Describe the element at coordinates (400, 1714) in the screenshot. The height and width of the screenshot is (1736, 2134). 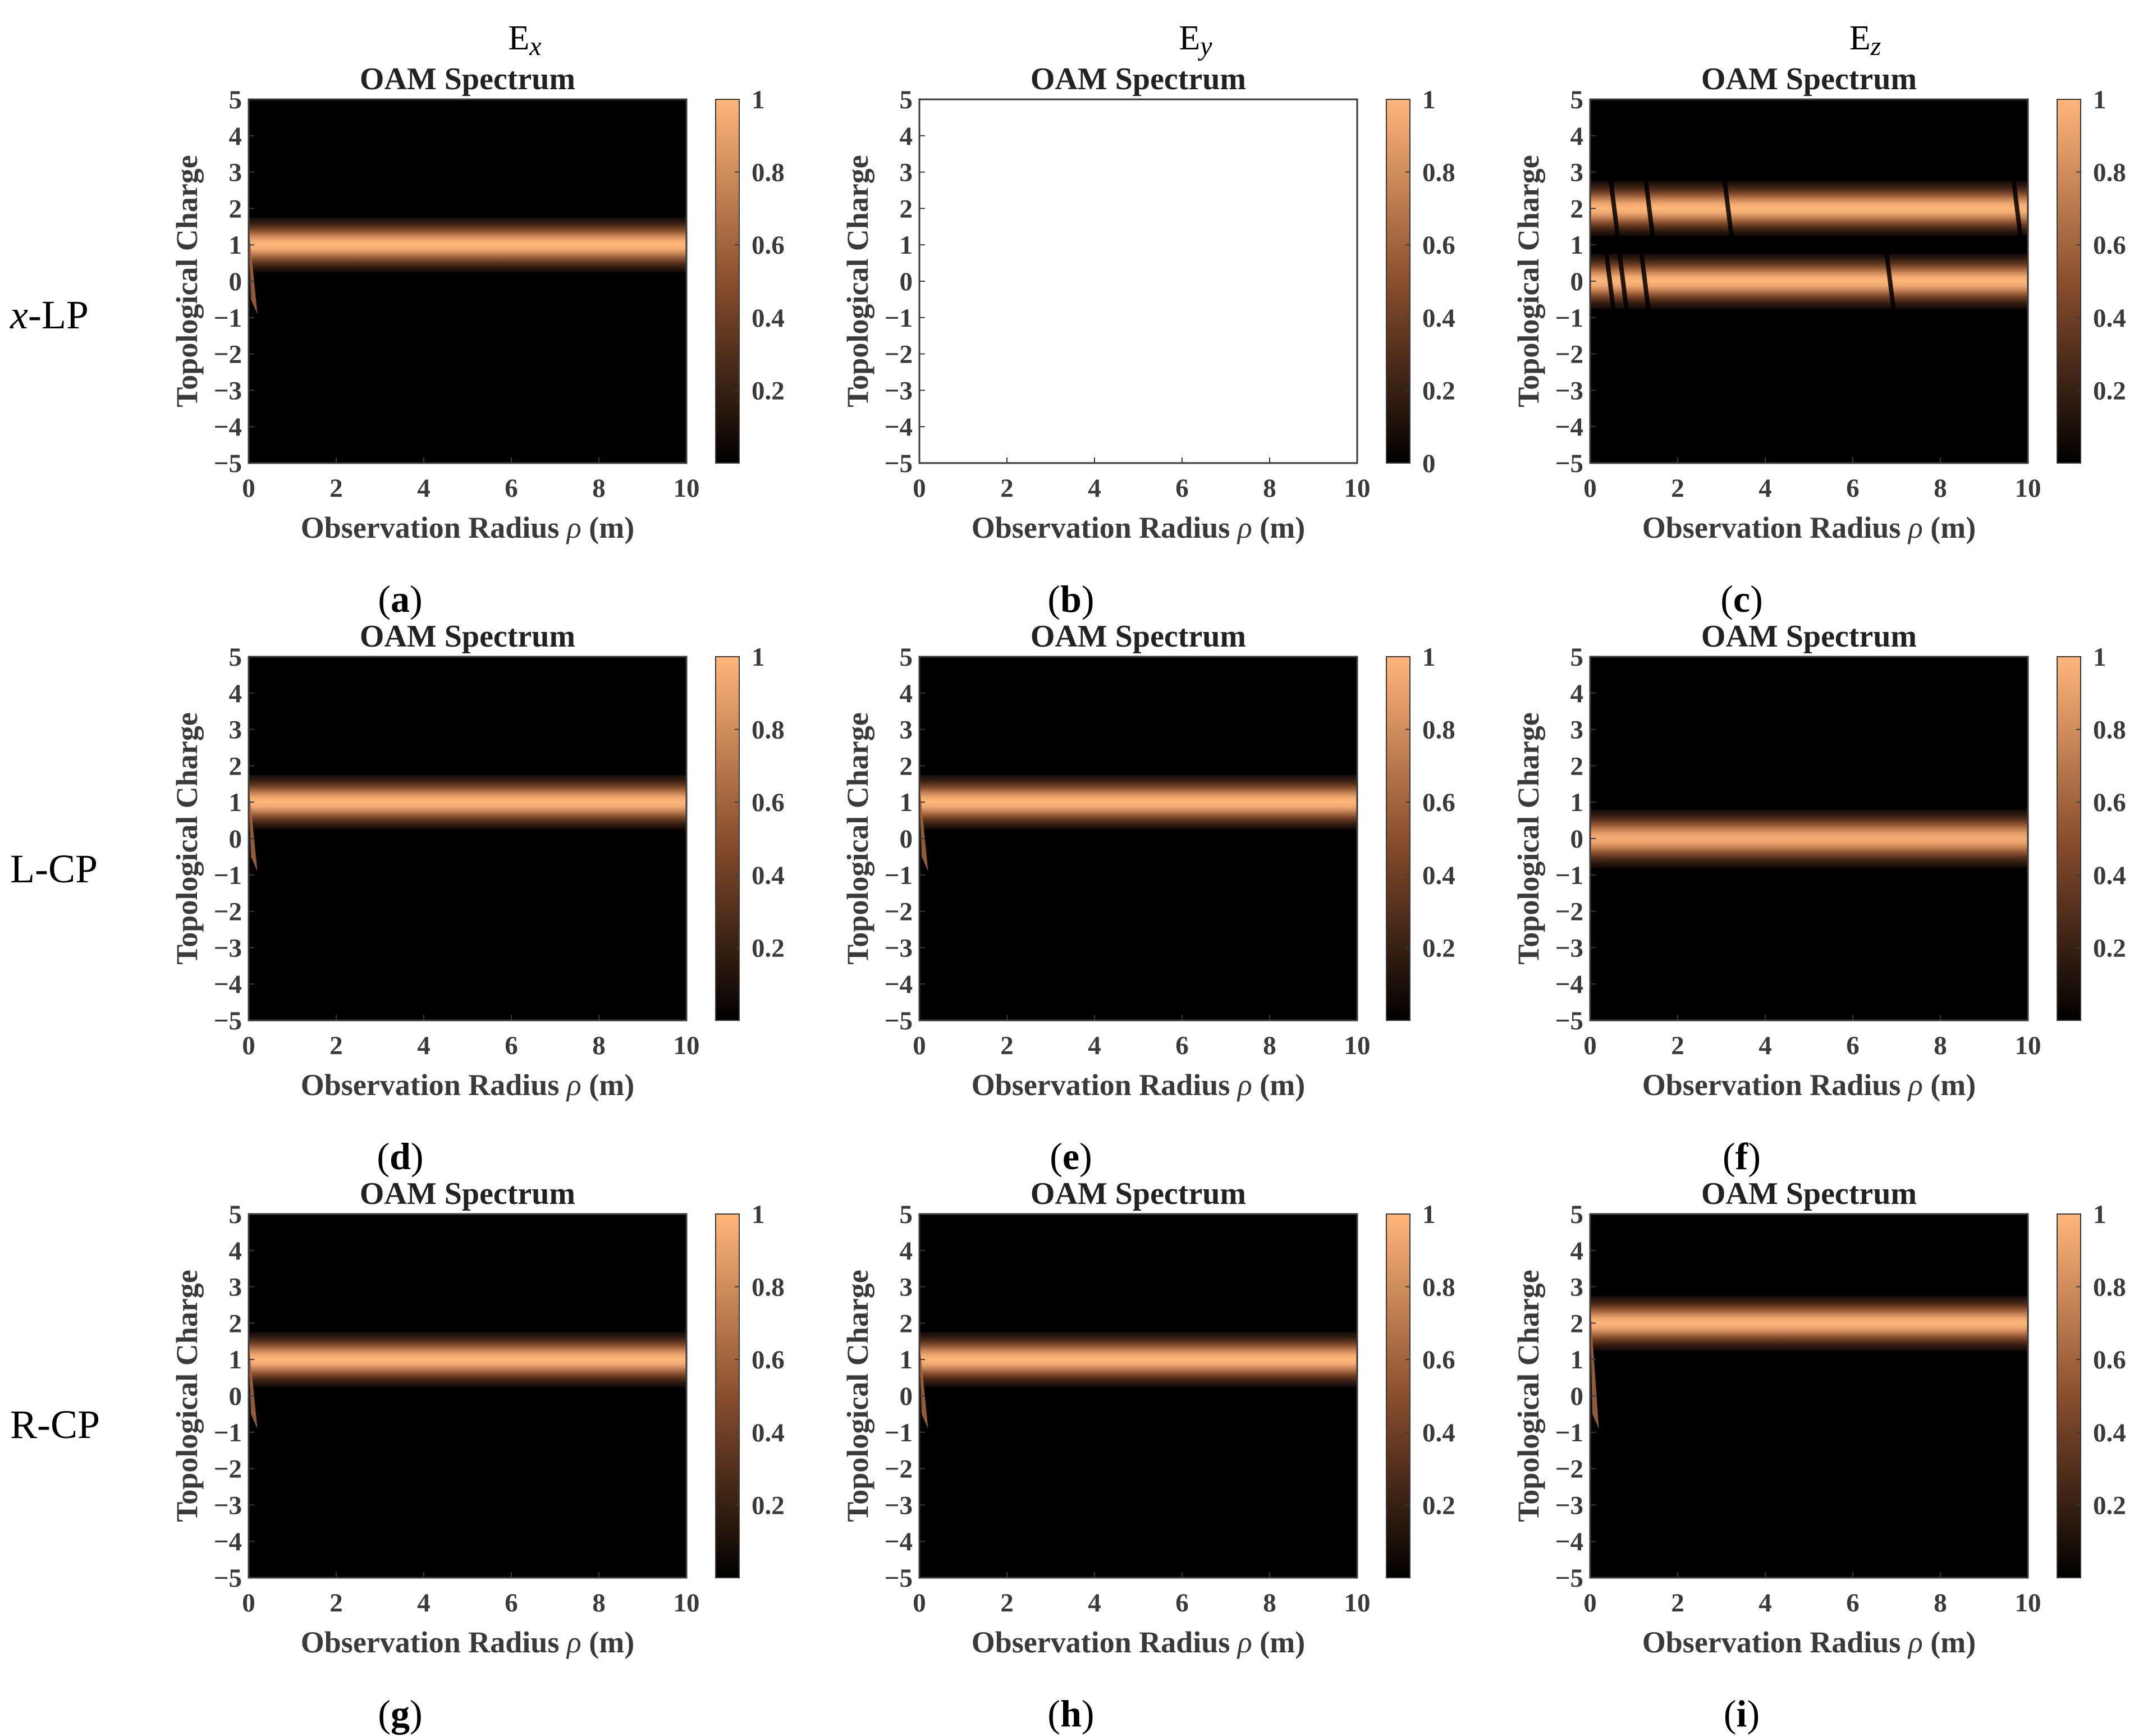
I see `panel-caption: (g)` at that location.